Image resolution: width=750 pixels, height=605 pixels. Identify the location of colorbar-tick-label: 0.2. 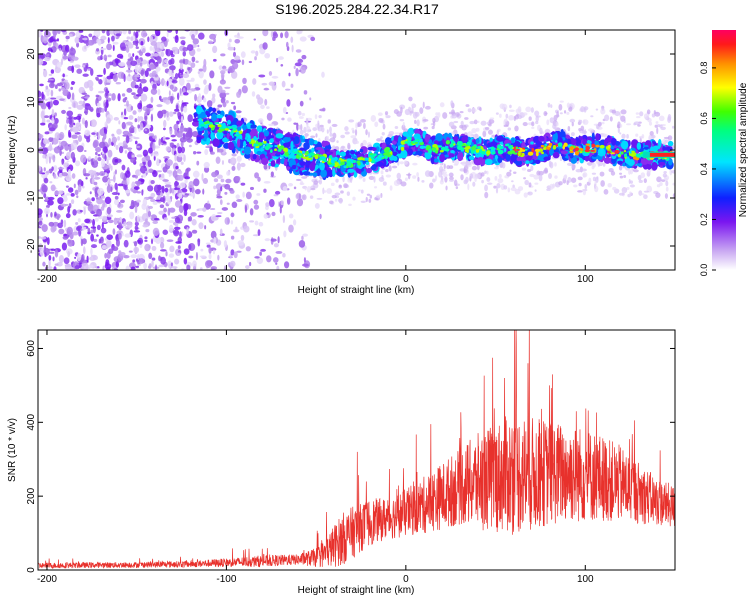
(704, 219).